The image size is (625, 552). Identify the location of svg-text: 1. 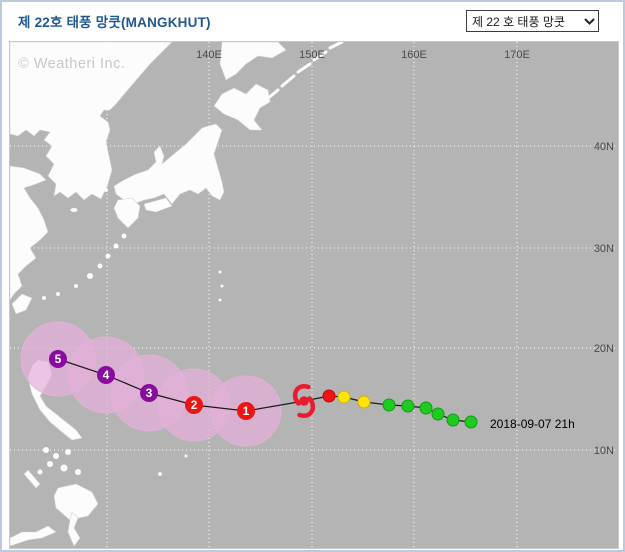
(246, 411).